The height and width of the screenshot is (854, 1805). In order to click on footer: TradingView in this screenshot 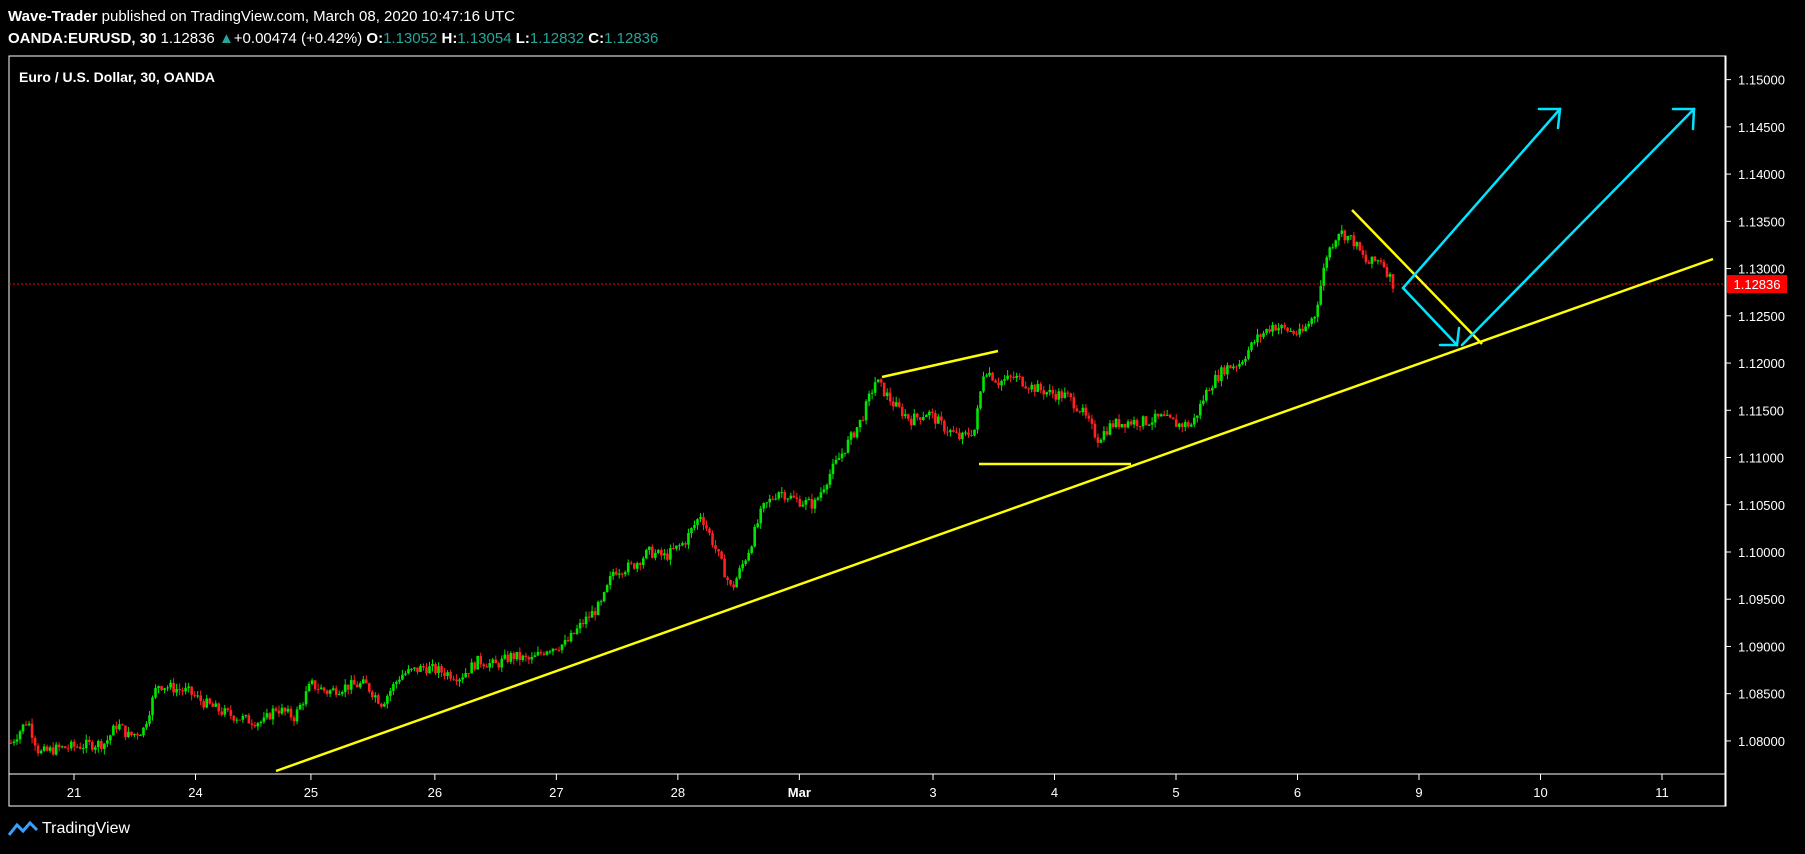, I will do `click(69, 829)`.